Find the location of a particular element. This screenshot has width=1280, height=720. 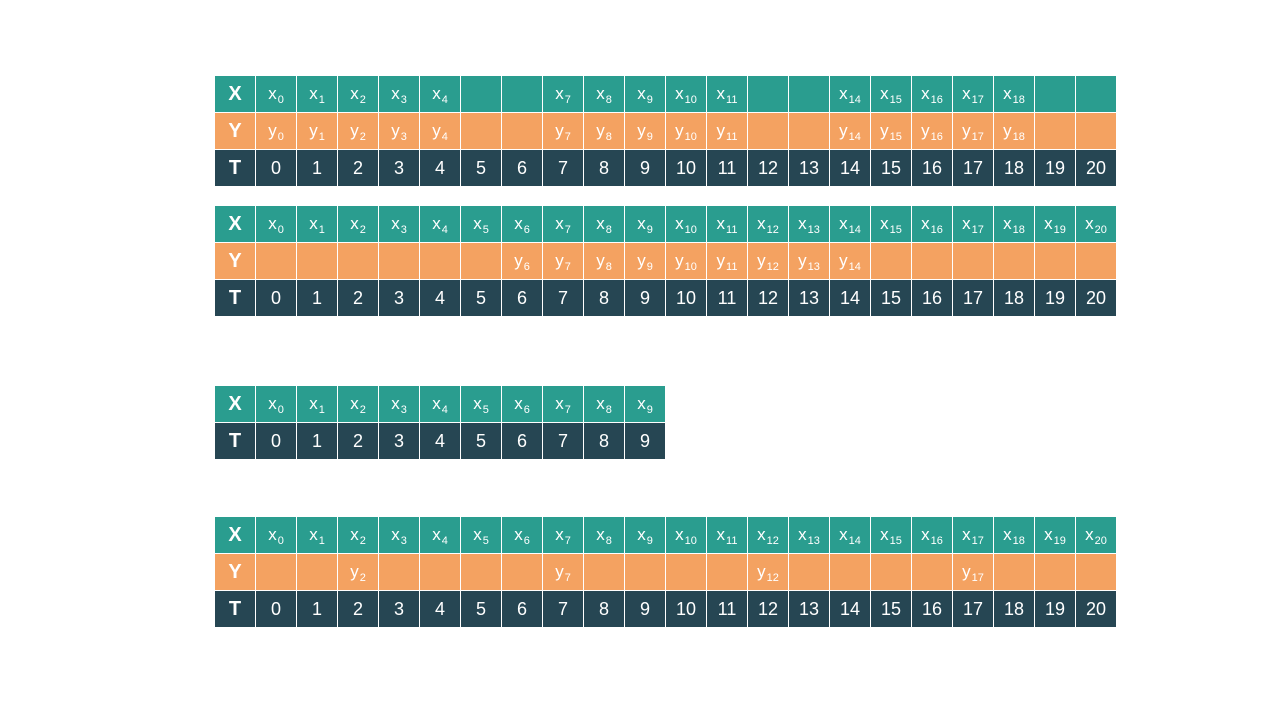

x-subscript: 6 is located at coordinates (526, 230).